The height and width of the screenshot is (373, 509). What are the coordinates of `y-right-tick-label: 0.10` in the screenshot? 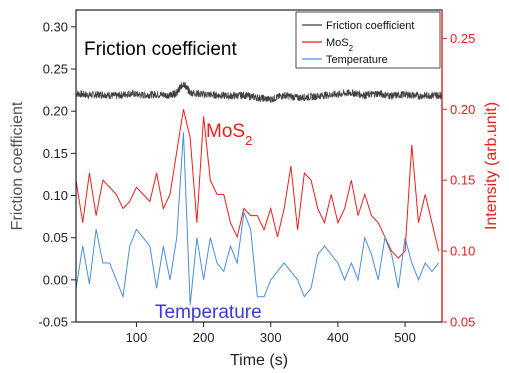 It's located at (462, 251).